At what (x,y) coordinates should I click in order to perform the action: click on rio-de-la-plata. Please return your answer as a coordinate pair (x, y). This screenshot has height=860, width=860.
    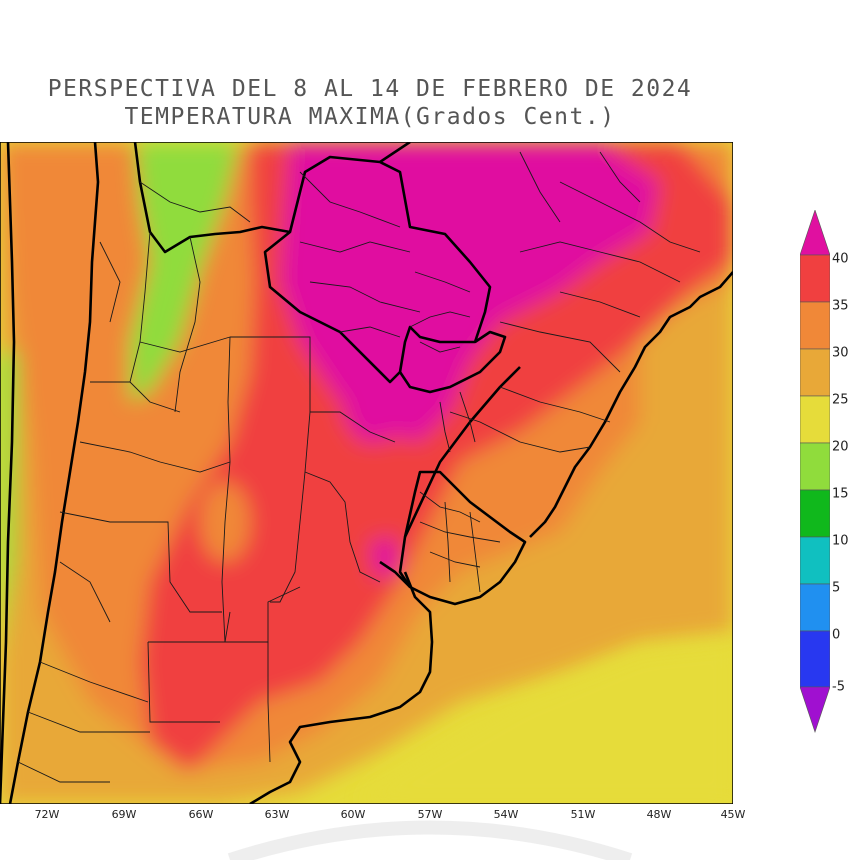
    Looking at the image, I should click on (395, 574).